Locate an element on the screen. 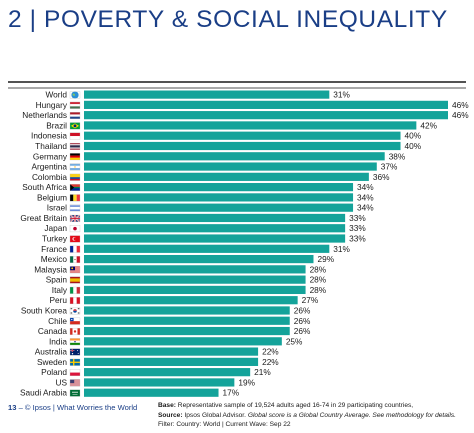  bar-row-chile: Chile 26% is located at coordinates (179, 321).